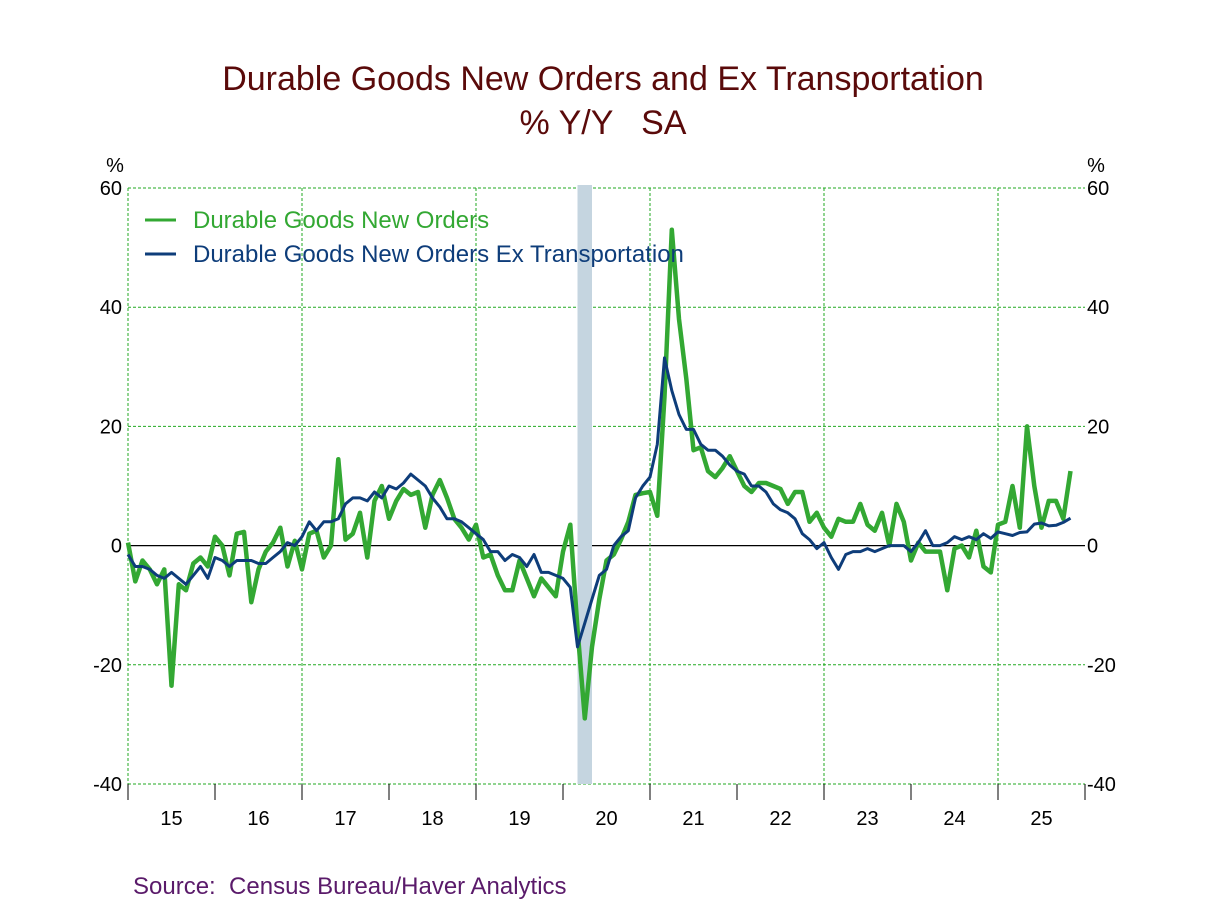 The image size is (1208, 911). Describe the element at coordinates (606, 819) in the screenshot. I see `x-tick-label: 20` at that location.